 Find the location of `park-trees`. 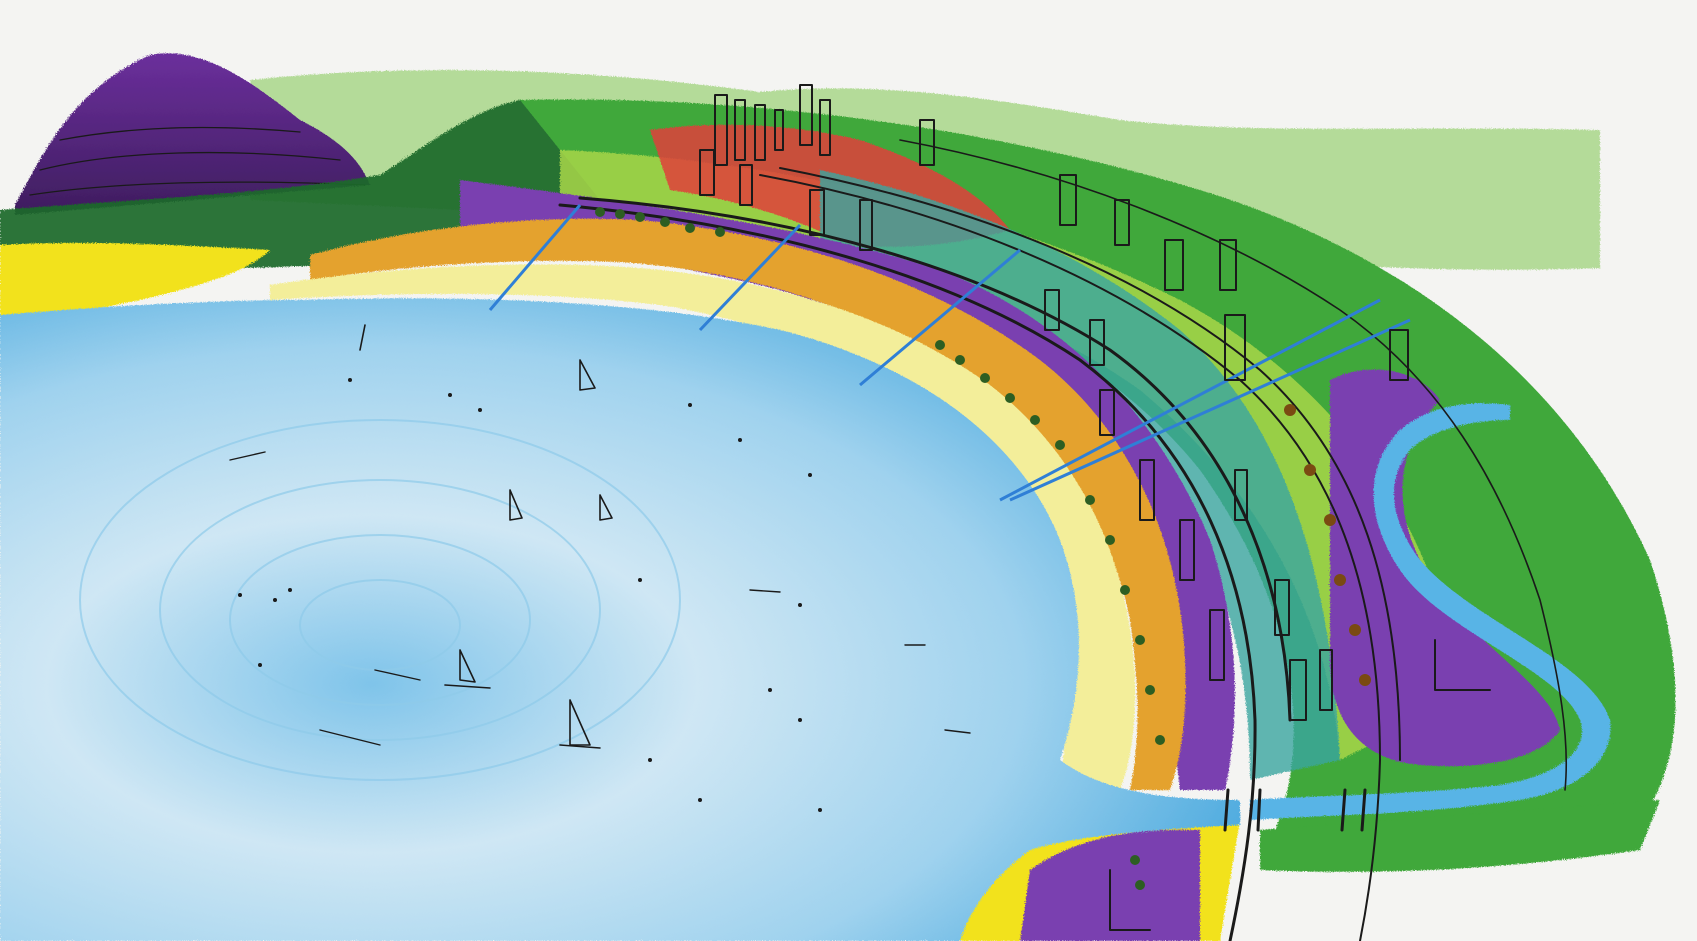

park-trees is located at coordinates (1327, 545).